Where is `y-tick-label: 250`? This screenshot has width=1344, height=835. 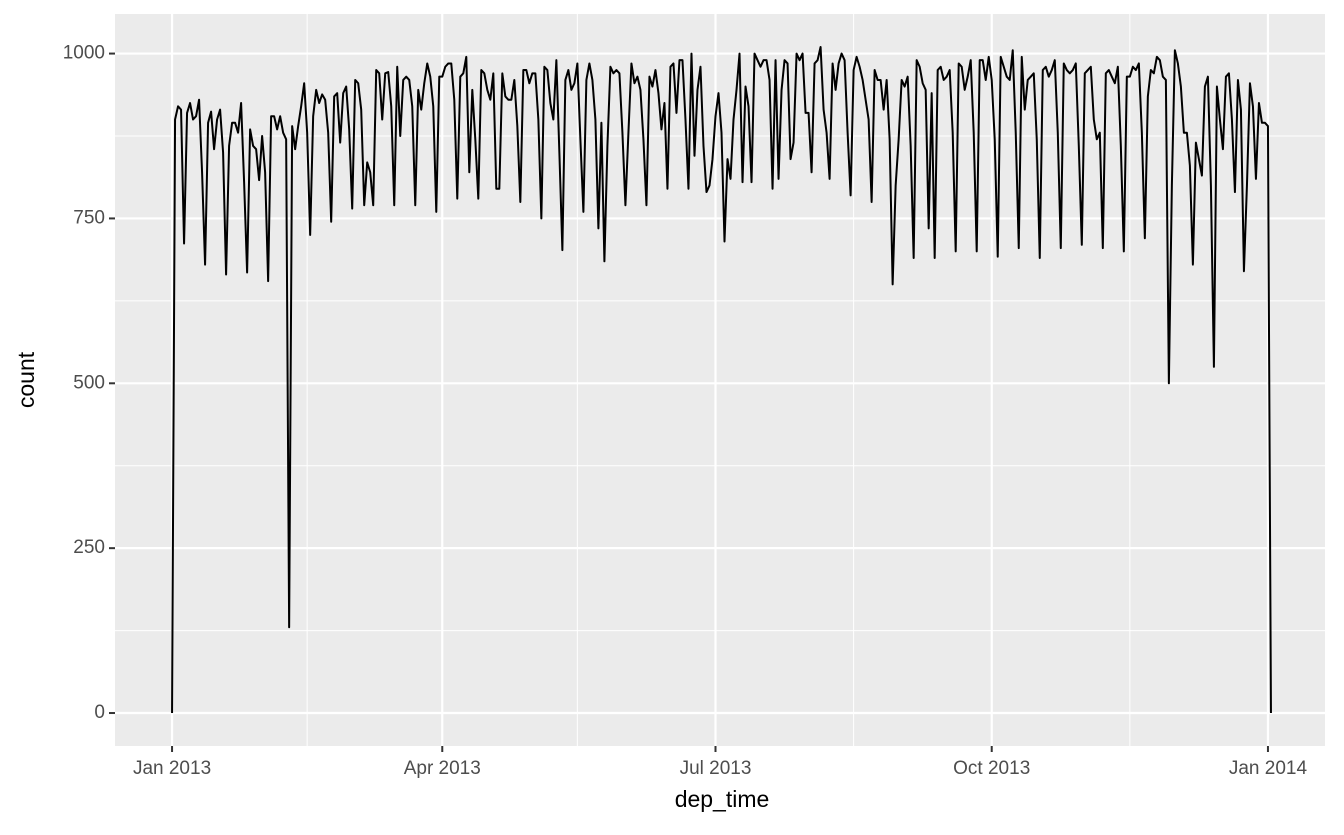 y-tick-label: 250 is located at coordinates (89, 547).